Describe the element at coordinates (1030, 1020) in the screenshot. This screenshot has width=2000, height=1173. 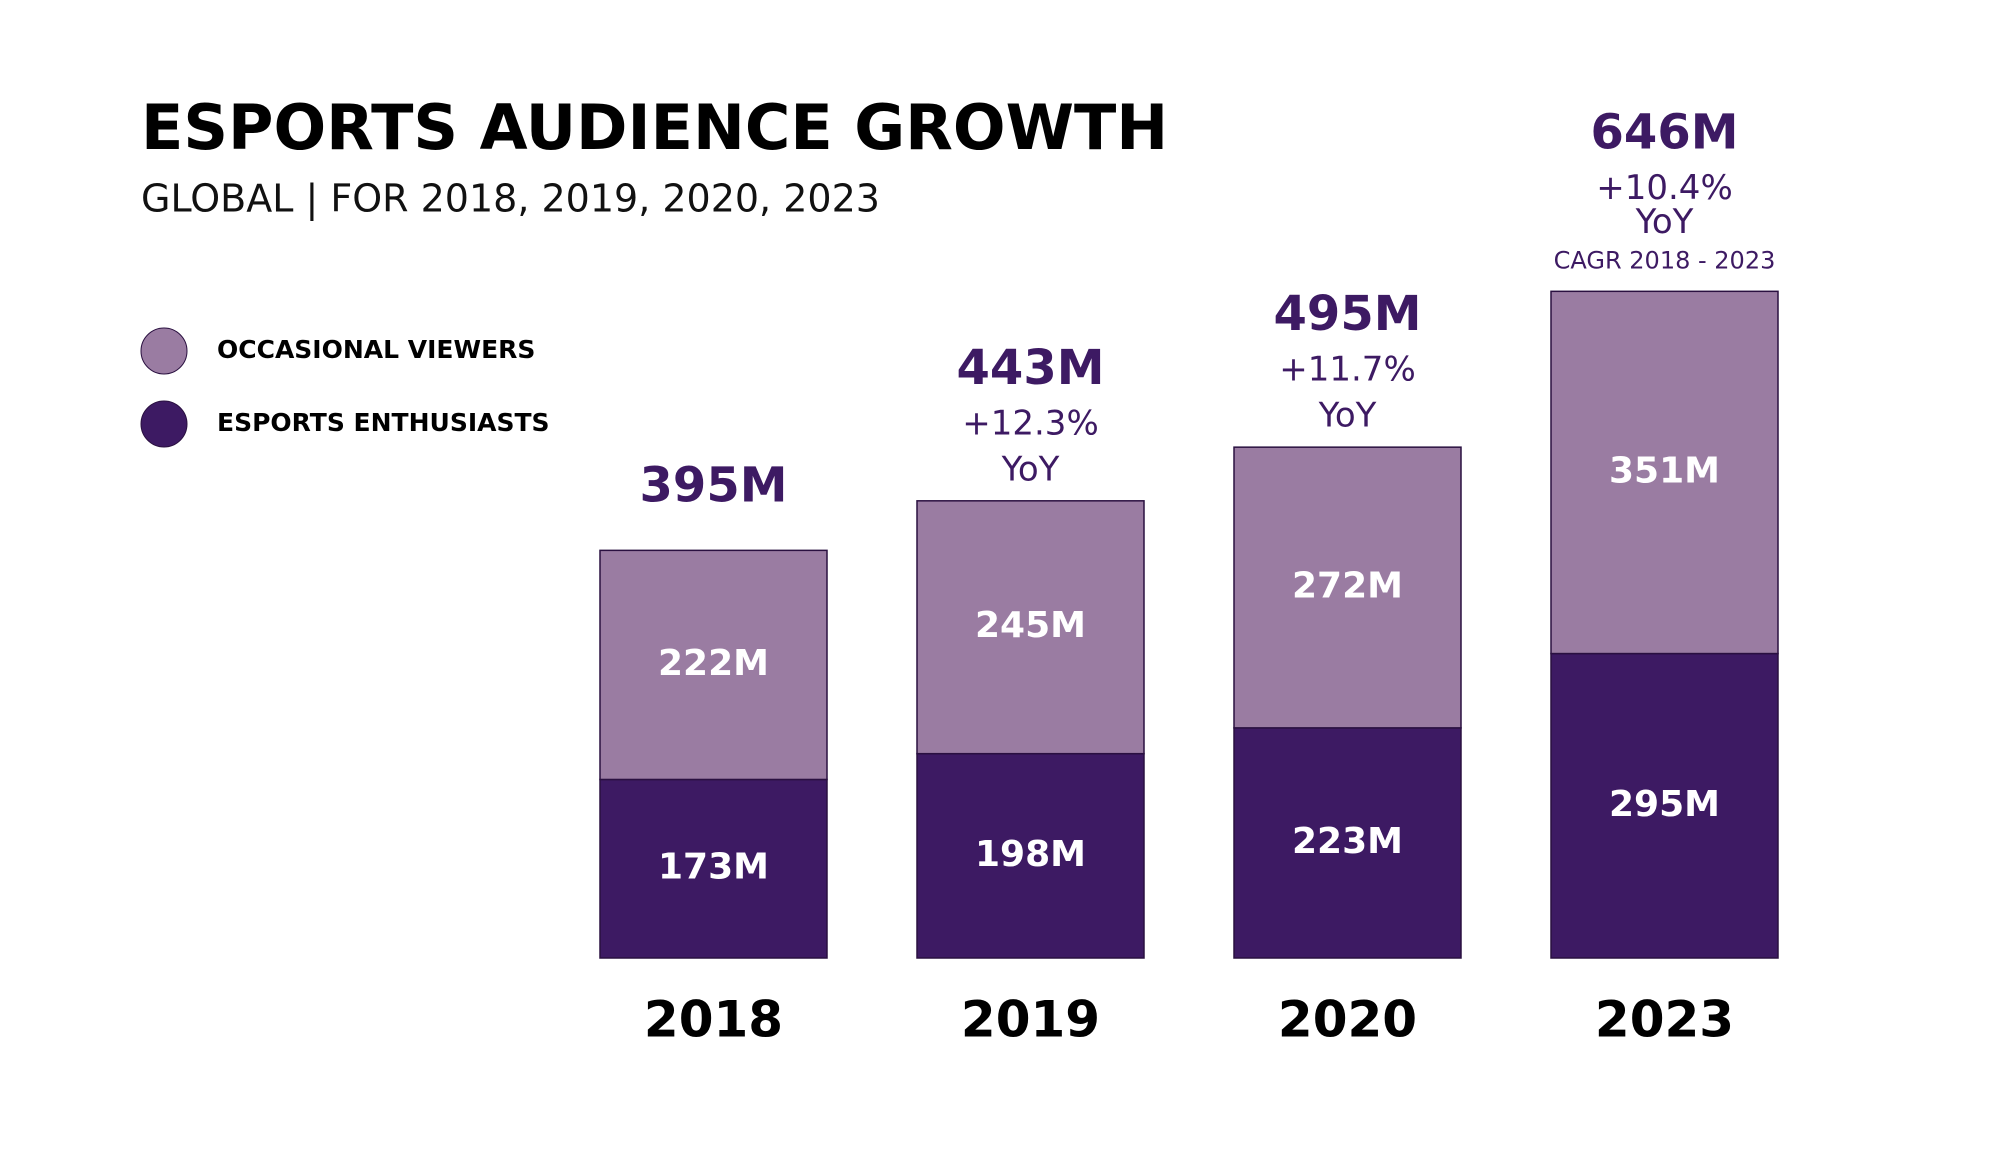
I see `x-tick-label: 2019` at that location.